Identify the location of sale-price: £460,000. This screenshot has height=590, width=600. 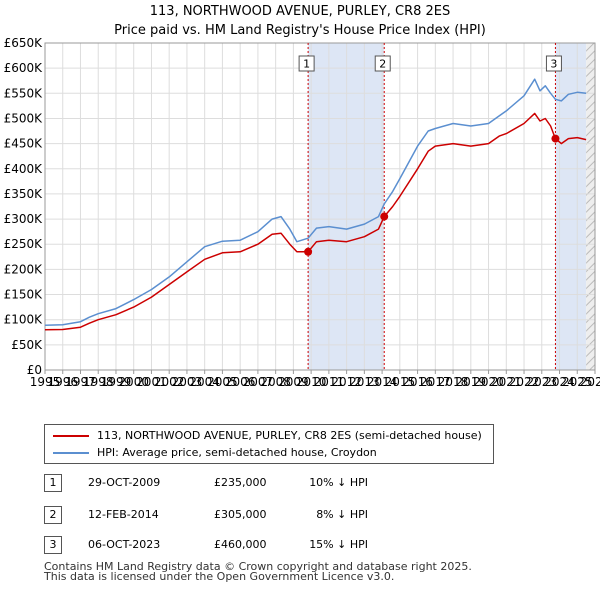
(240, 544).